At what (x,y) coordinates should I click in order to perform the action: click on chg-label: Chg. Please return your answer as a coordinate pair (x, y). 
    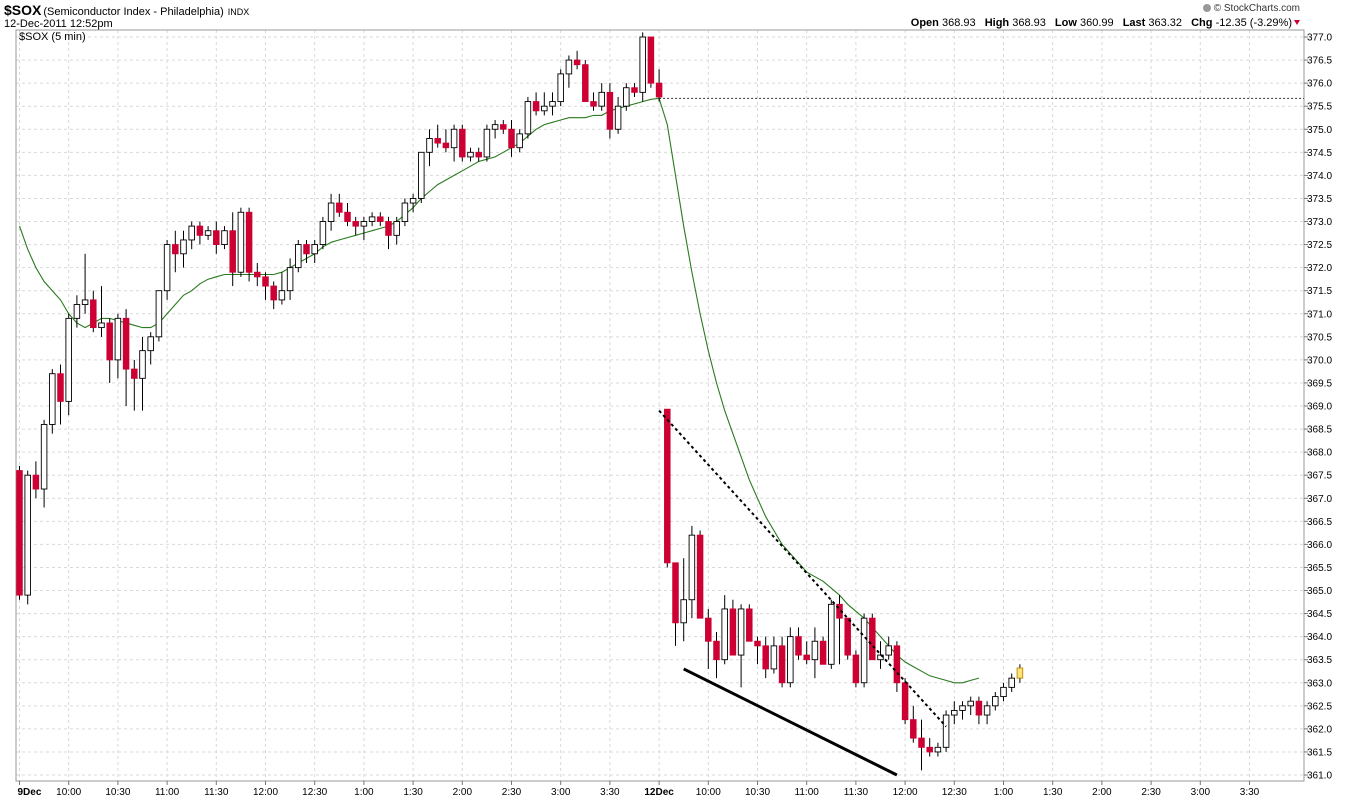
    Looking at the image, I should click on (1202, 23).